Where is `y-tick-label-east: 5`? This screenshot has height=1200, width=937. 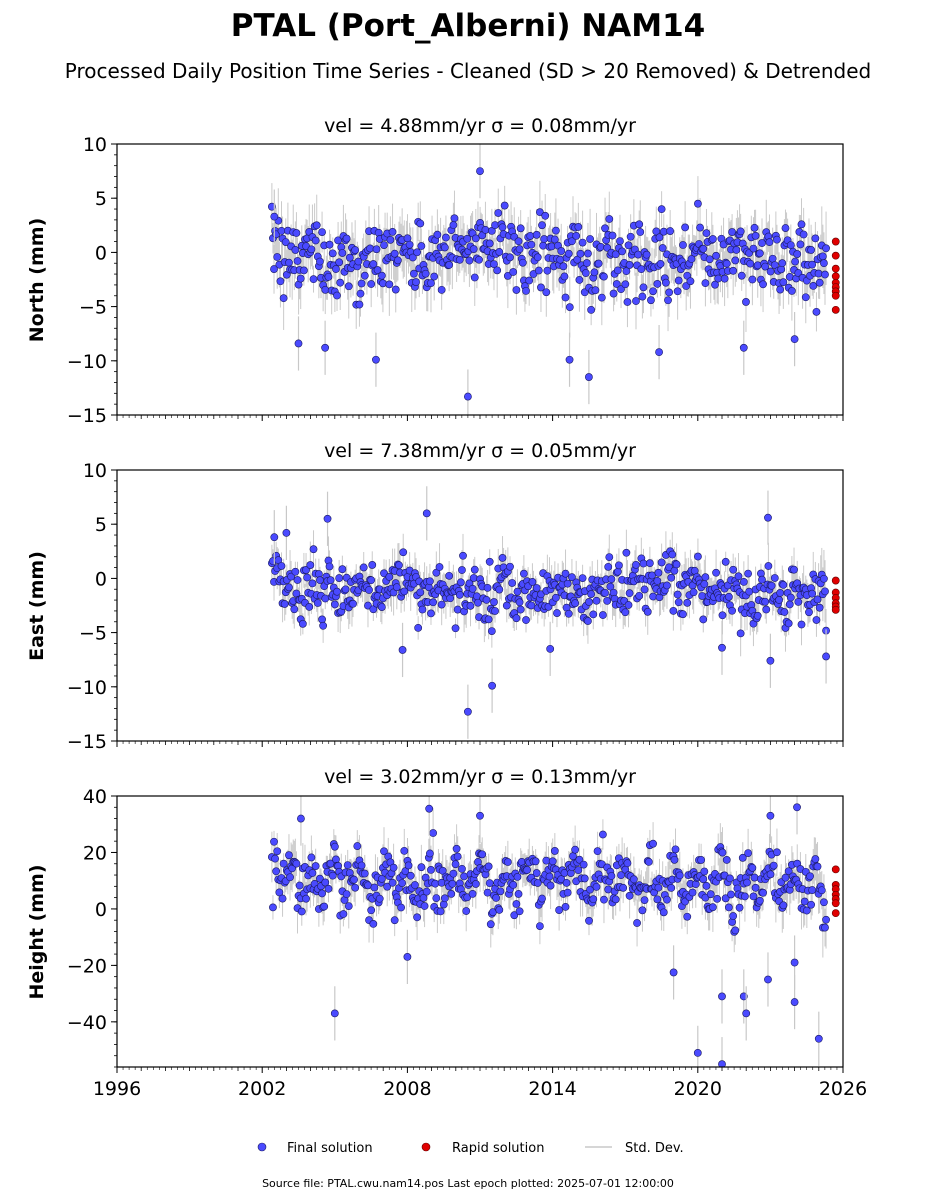
y-tick-label-east: 5 is located at coordinates (101, 525).